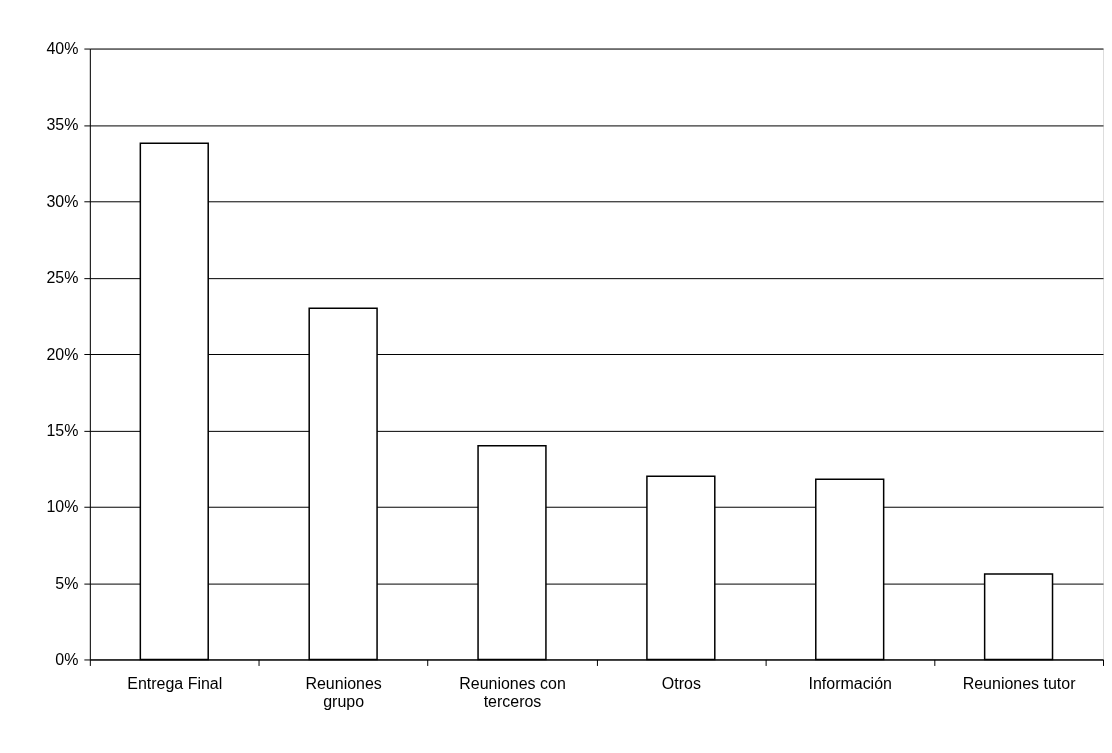 The width and height of the screenshot is (1112, 753). Describe the element at coordinates (67, 583) in the screenshot. I see `y-tick-label: 5%` at that location.